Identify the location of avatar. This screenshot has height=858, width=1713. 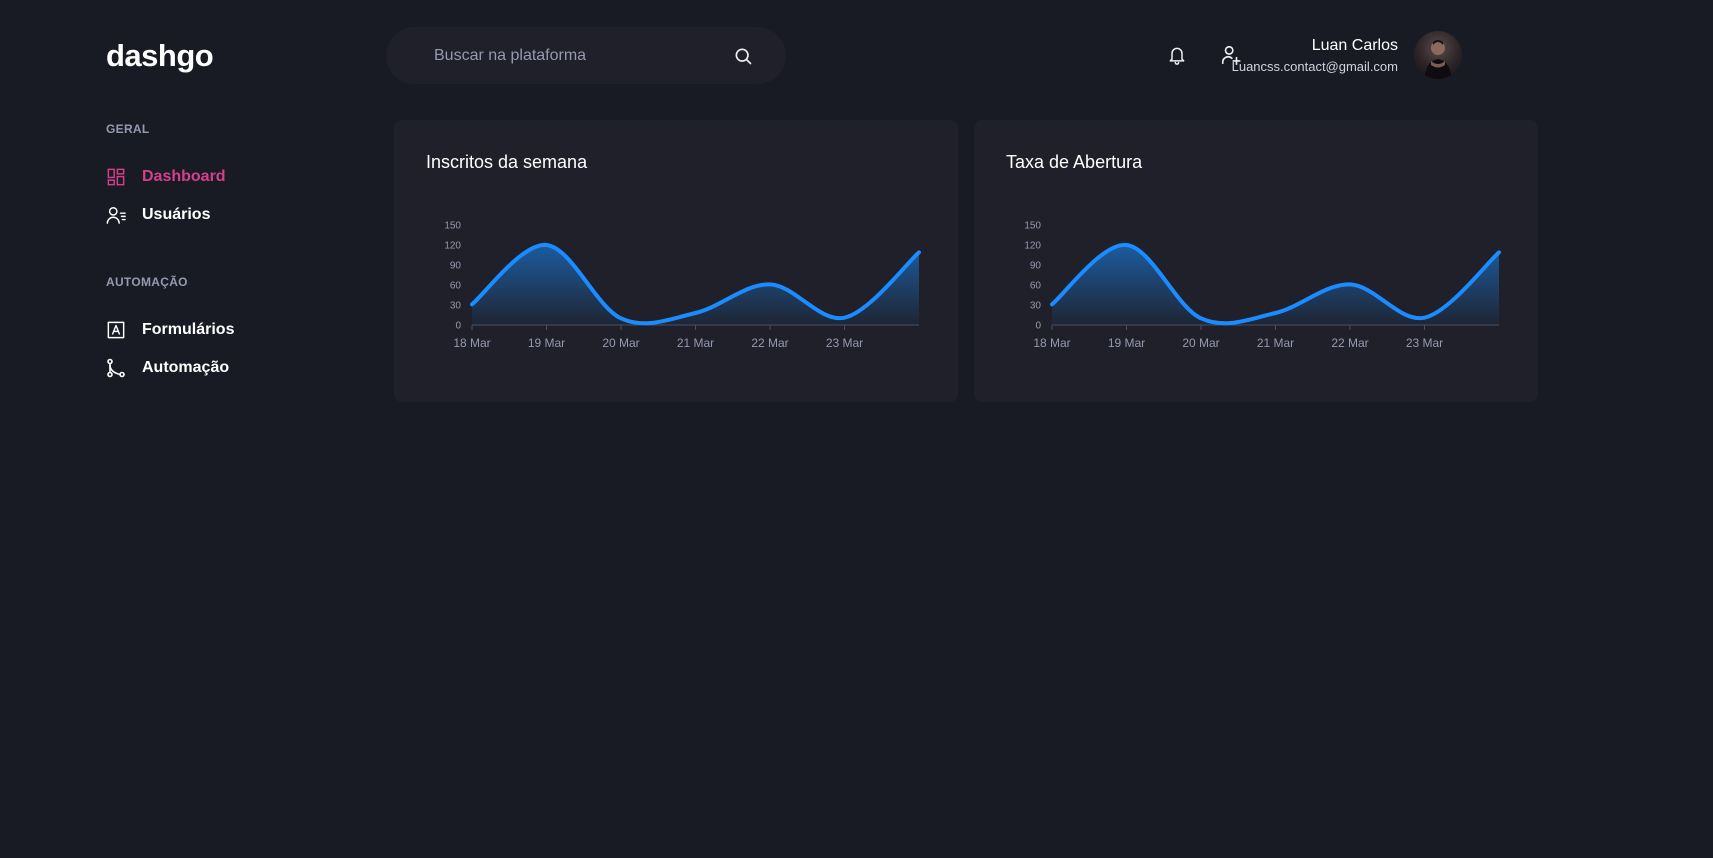
(1438, 55).